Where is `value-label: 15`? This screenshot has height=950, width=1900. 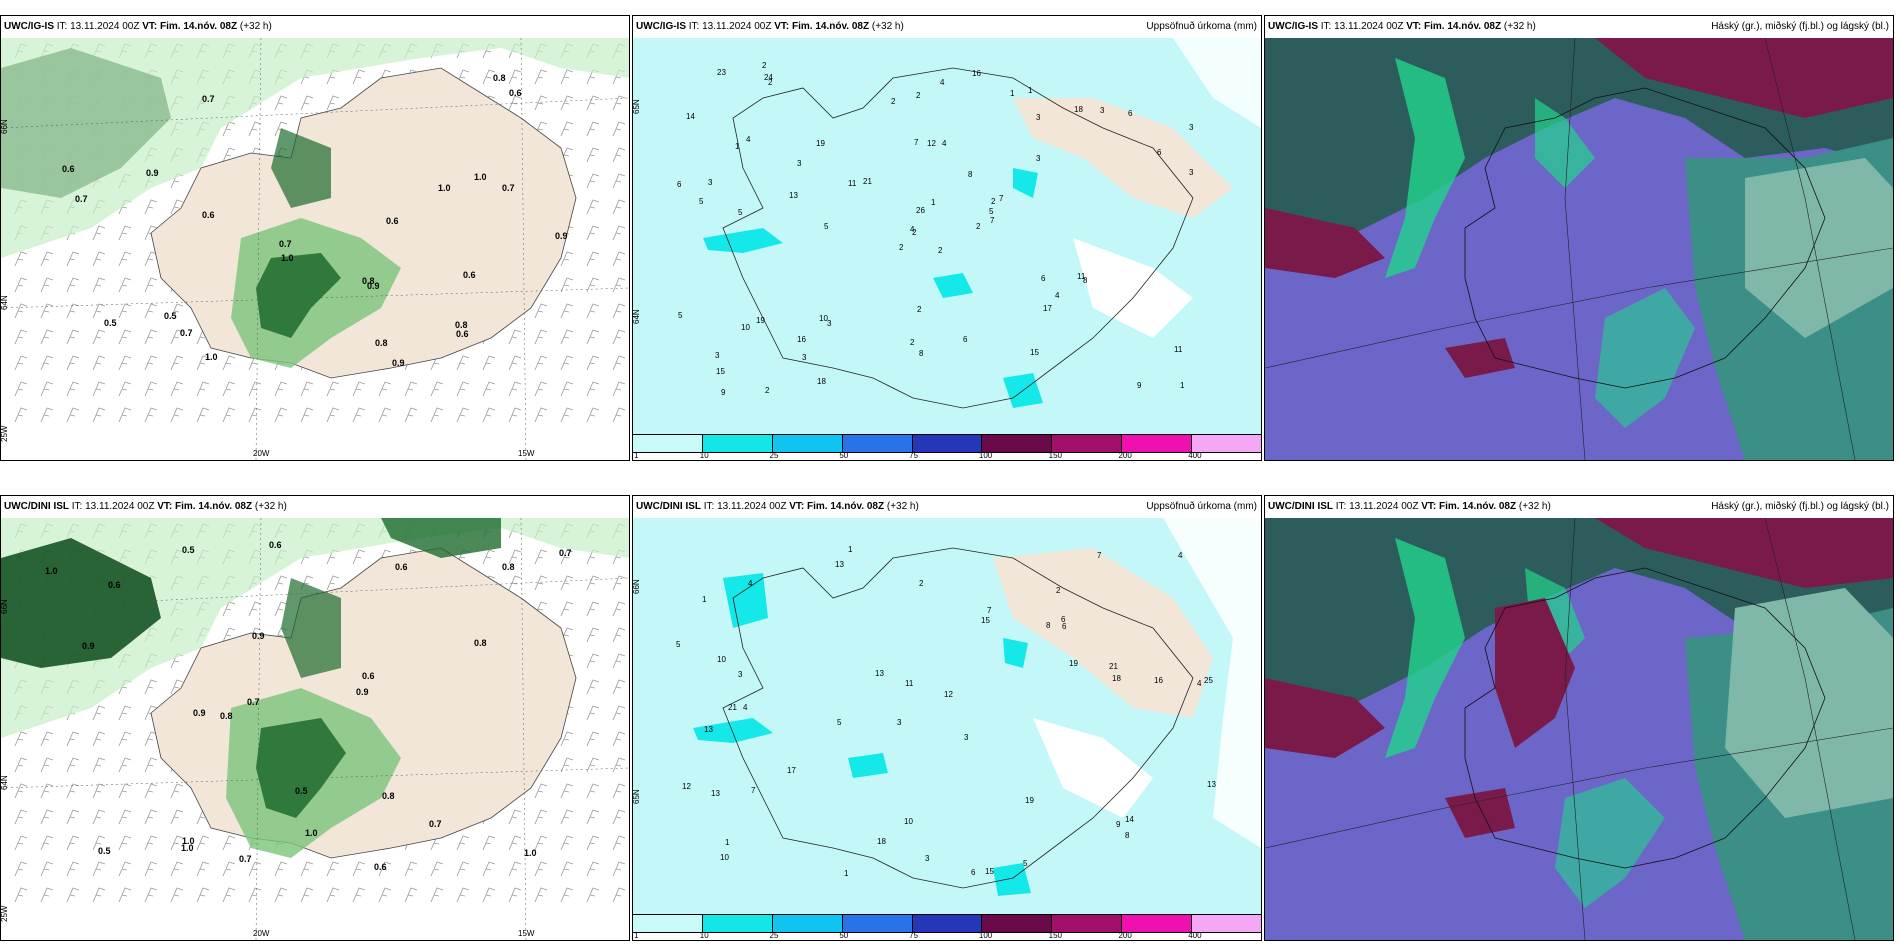 value-label: 15 is located at coordinates (720, 371).